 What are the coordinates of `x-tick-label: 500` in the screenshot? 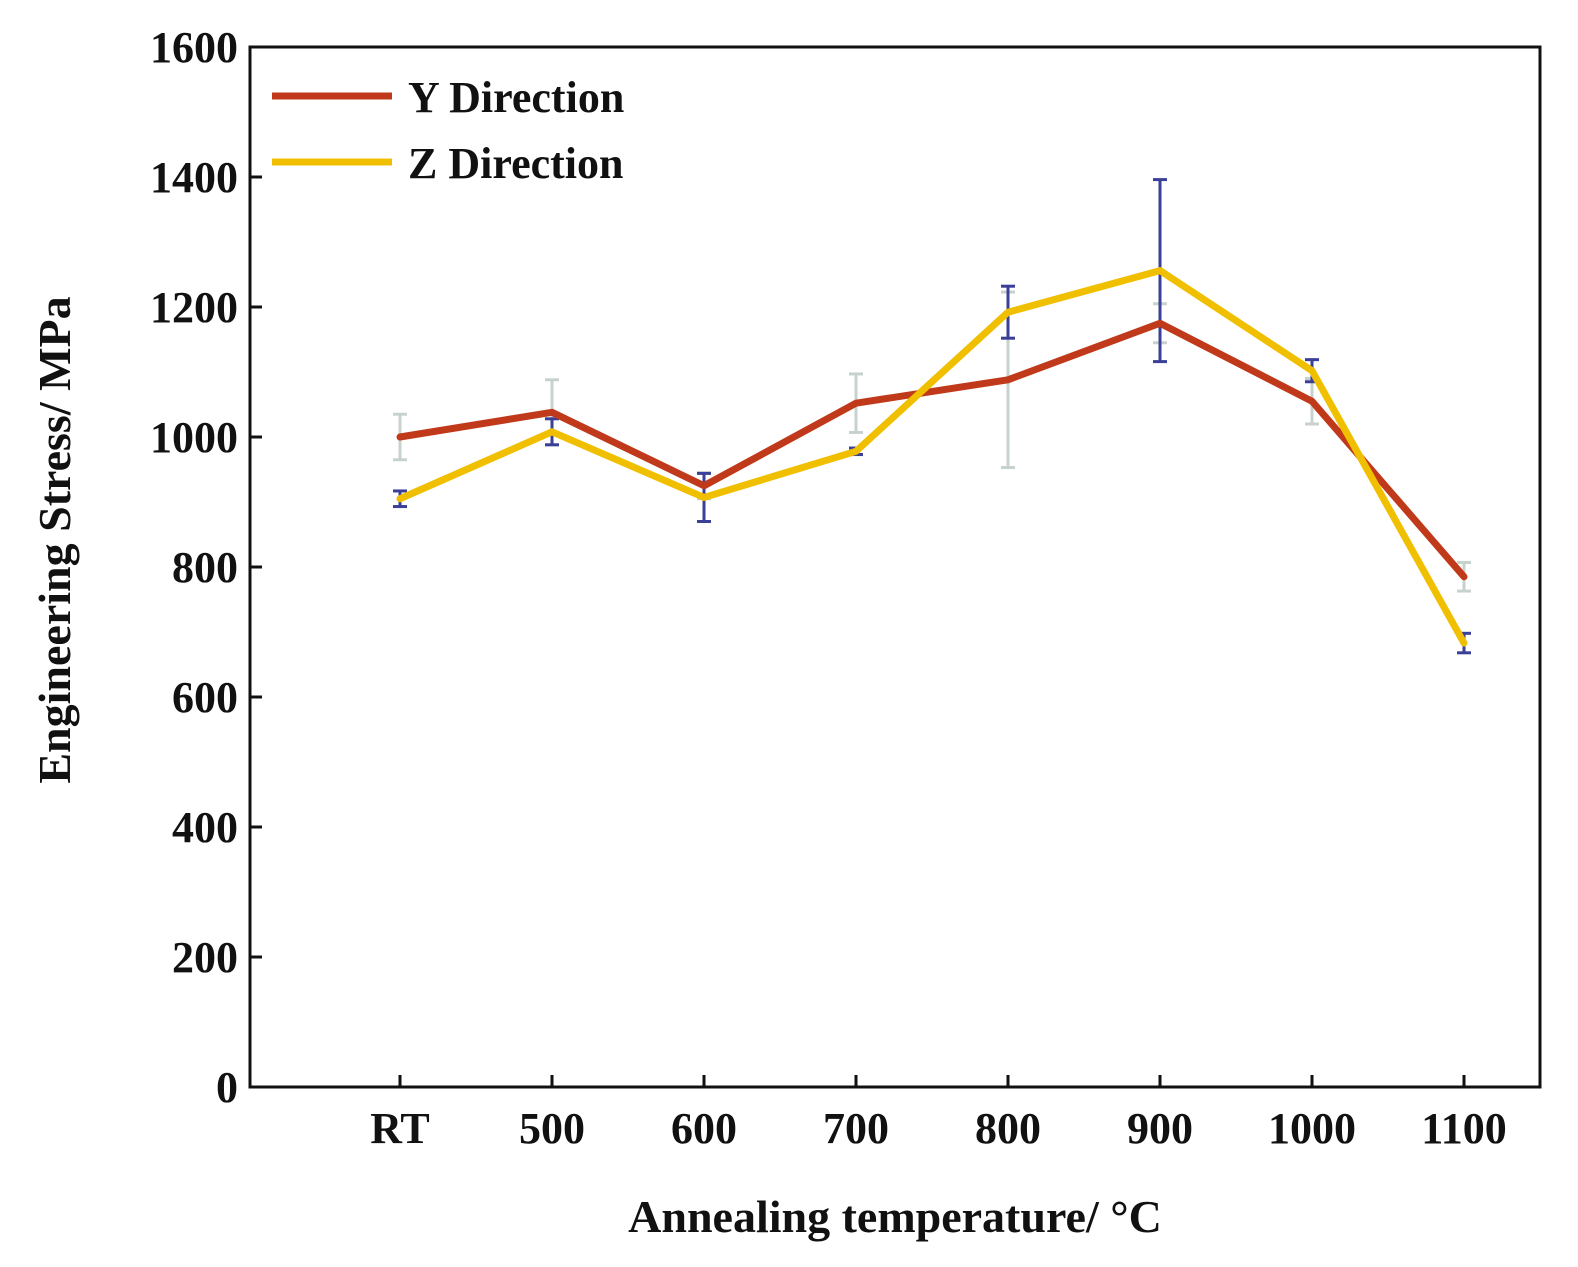 It's located at (552, 1128).